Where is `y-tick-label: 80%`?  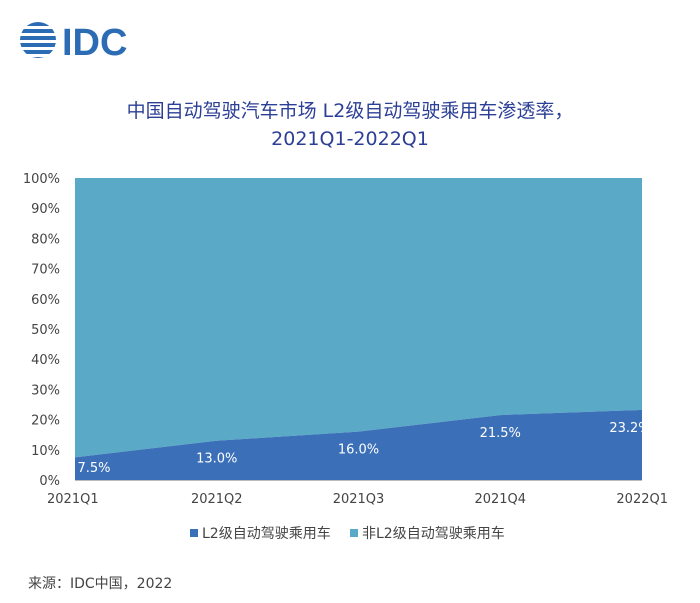
y-tick-label: 80% is located at coordinates (45, 239).